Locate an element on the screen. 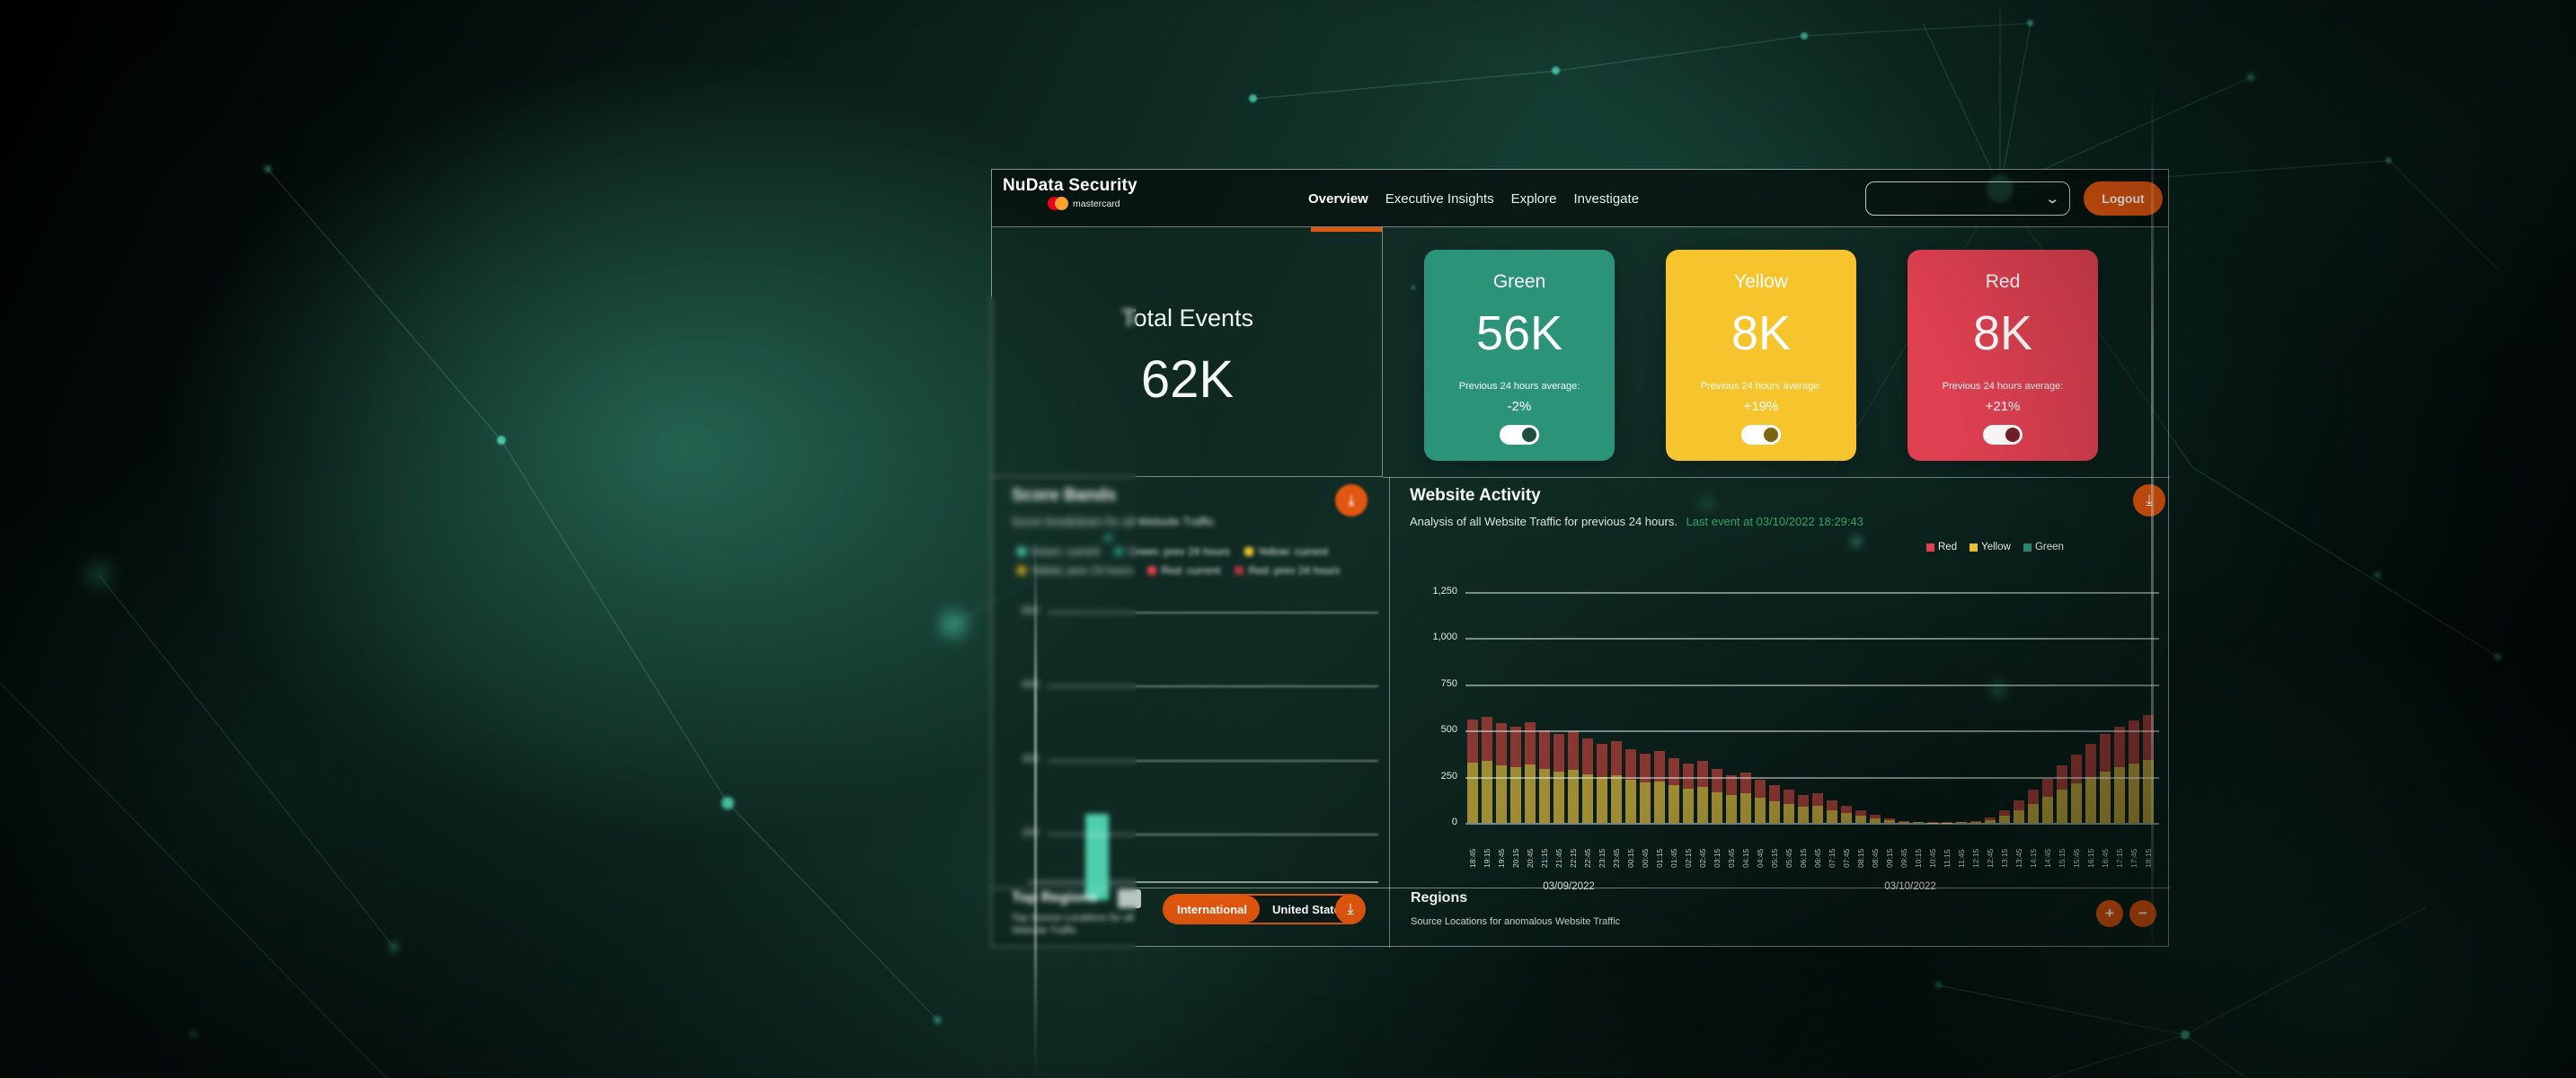 The image size is (2576, 1078). website-activity-chart is located at coordinates (1812, 708).